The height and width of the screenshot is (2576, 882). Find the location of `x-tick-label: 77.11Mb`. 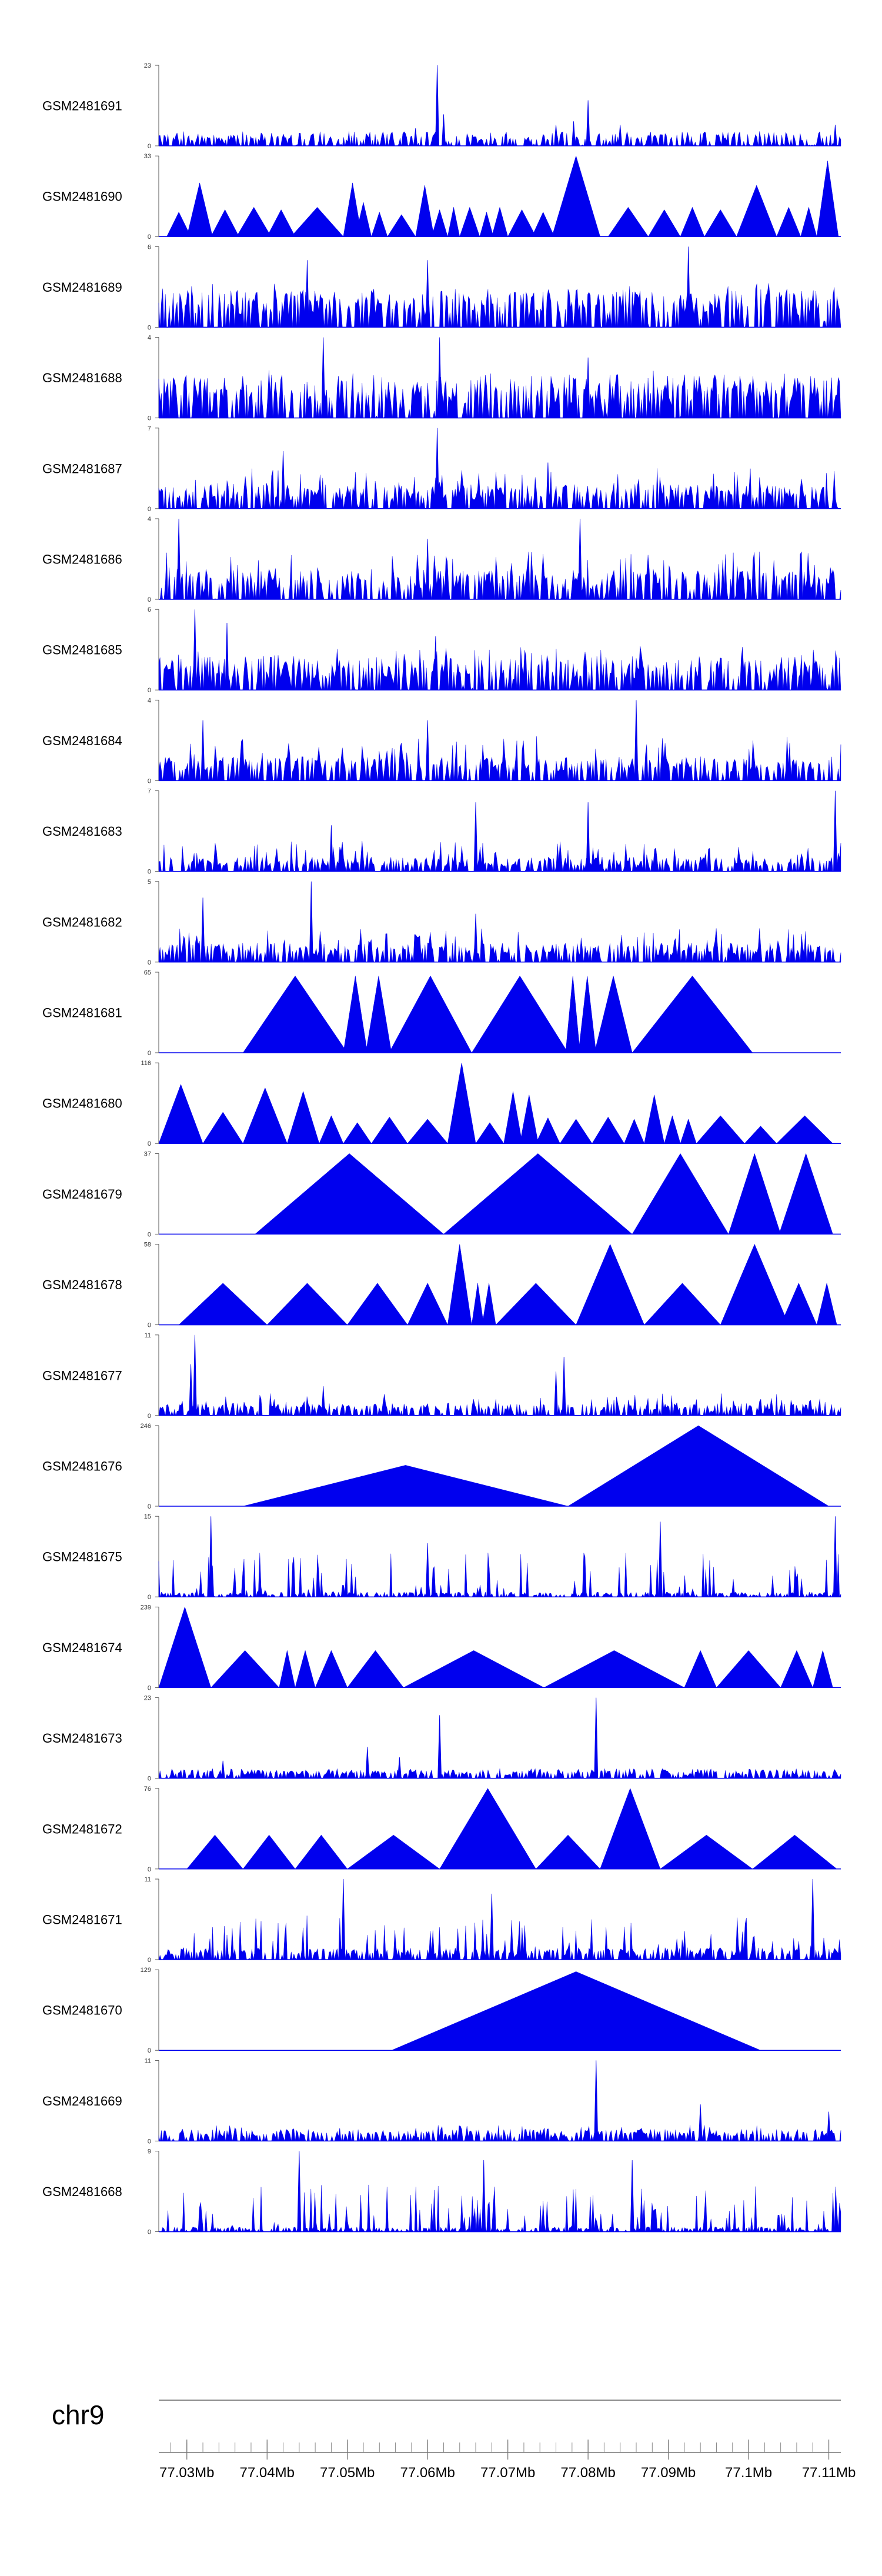

x-tick-label: 77.11Mb is located at coordinates (829, 2473).